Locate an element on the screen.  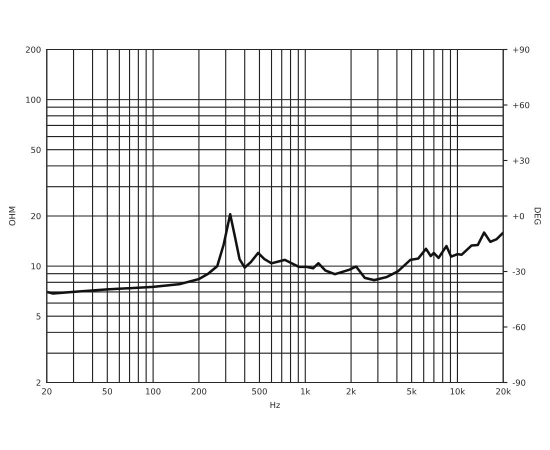
y-tick-label: 5 is located at coordinates (38, 316).